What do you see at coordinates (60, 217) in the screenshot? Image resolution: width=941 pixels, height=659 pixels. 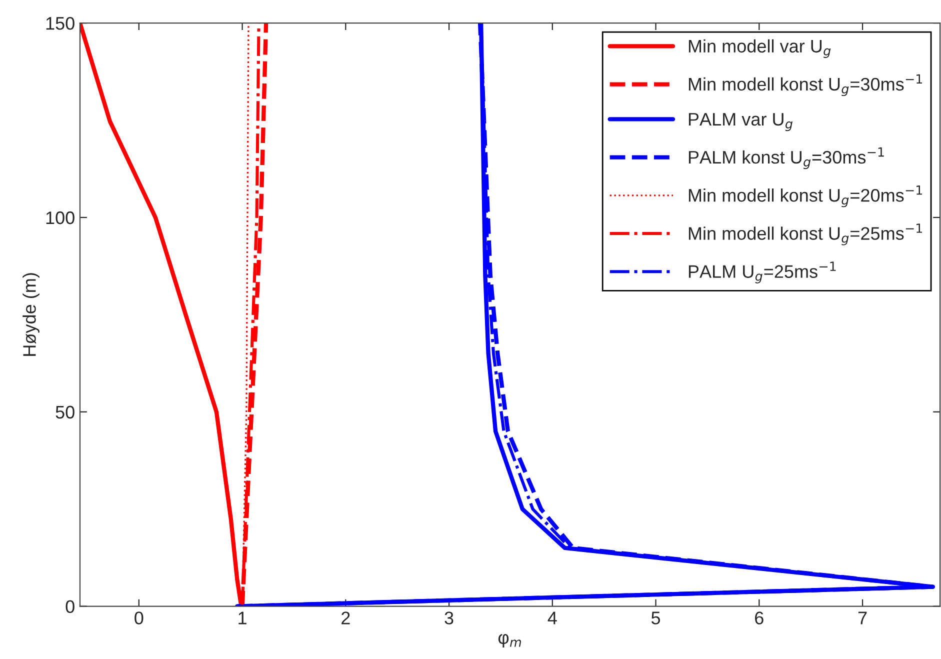 I see `y-tick-label: 100` at bounding box center [60, 217].